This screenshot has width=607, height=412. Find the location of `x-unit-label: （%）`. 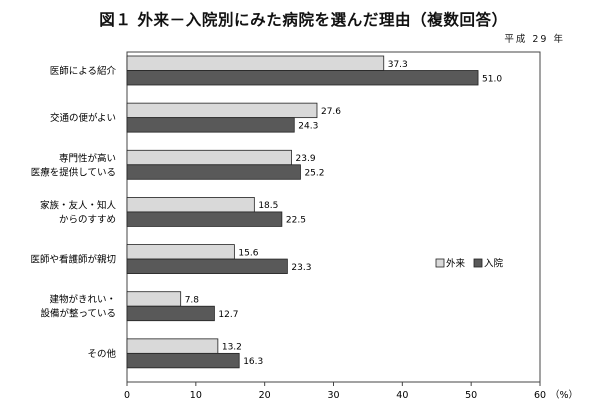

x-unit-label: （%） is located at coordinates (564, 395).